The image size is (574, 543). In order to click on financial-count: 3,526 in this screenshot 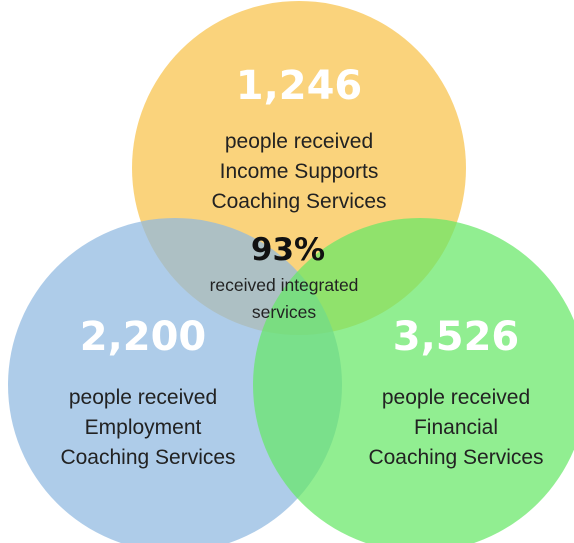, I will do `click(456, 337)`.